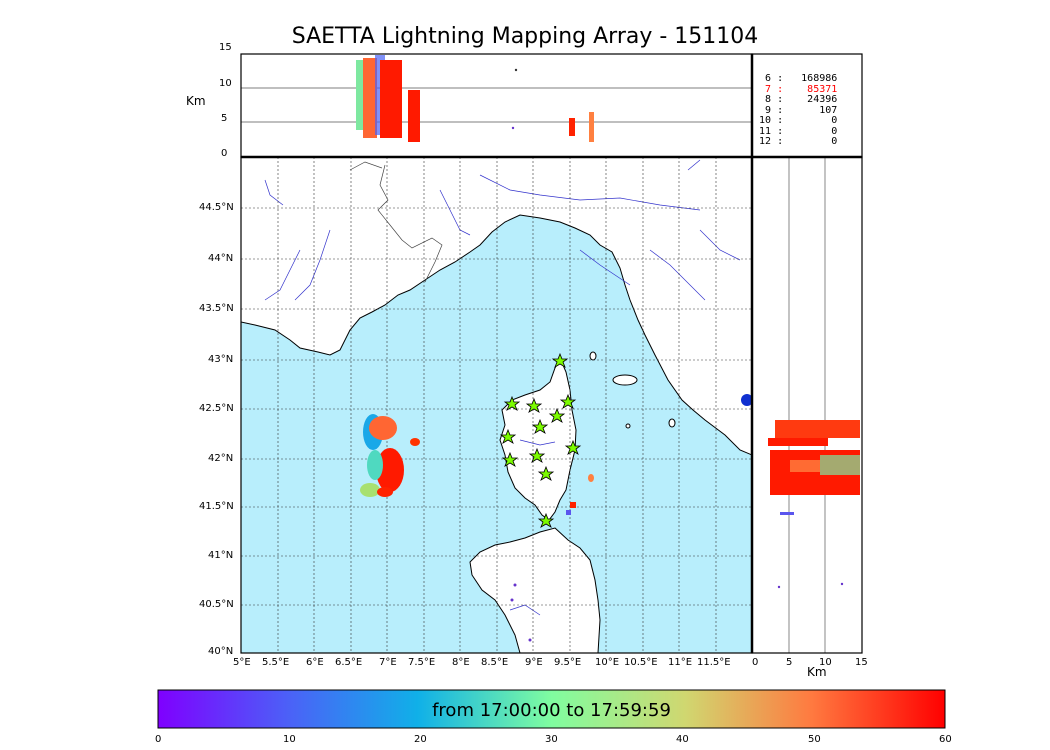 Image resolution: width=1050 pixels, height=750 pixels. I want to click on alt-lon-panel, so click(496, 105).